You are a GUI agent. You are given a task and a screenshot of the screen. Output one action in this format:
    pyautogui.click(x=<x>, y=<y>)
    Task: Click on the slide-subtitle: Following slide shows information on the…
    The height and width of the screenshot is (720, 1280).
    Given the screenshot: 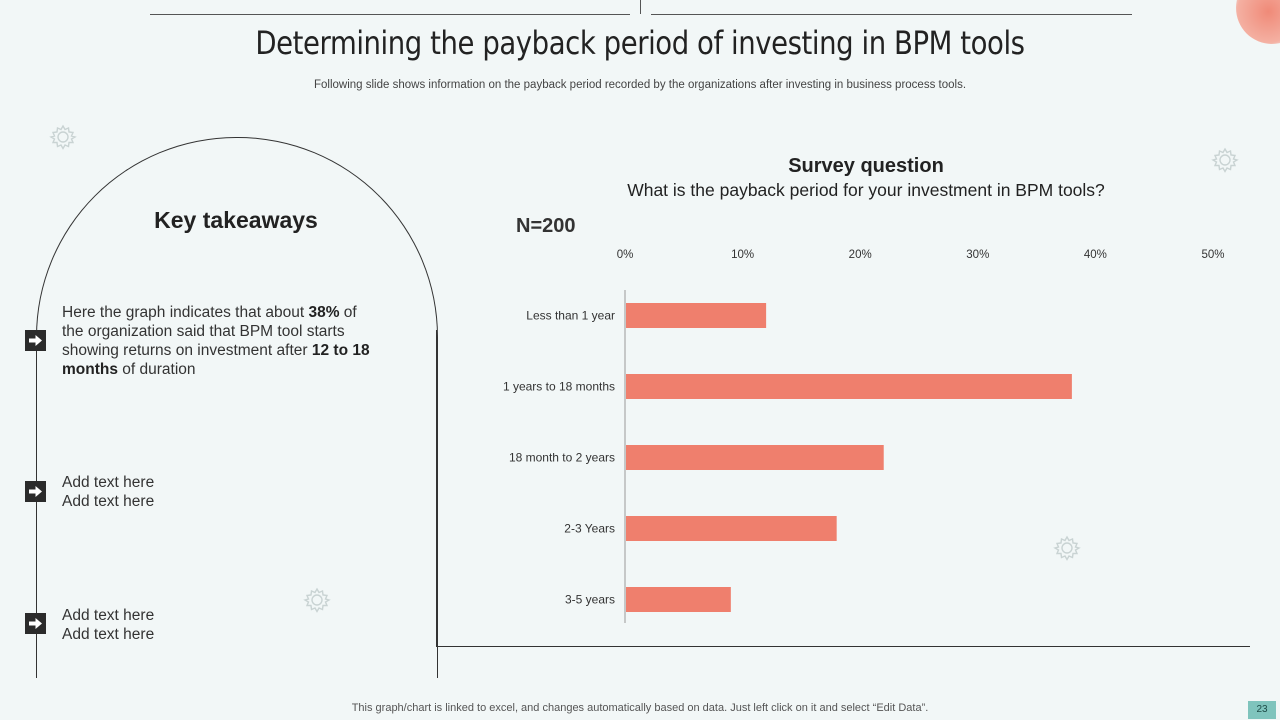 What is the action you would take?
    pyautogui.click(x=640, y=85)
    